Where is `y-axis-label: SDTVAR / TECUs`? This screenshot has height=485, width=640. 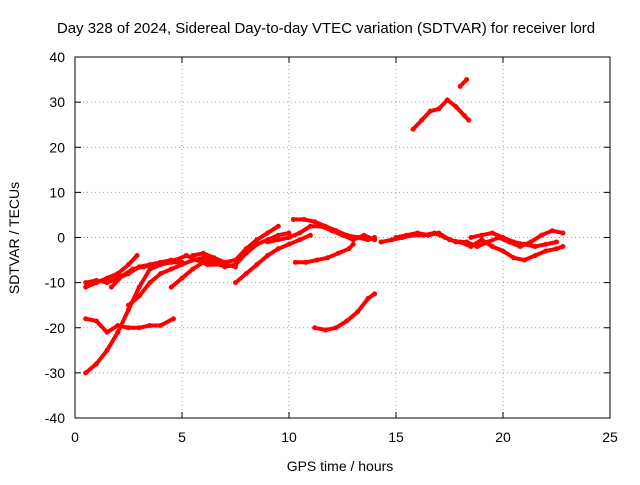 y-axis-label: SDTVAR / TECUs is located at coordinates (14, 238).